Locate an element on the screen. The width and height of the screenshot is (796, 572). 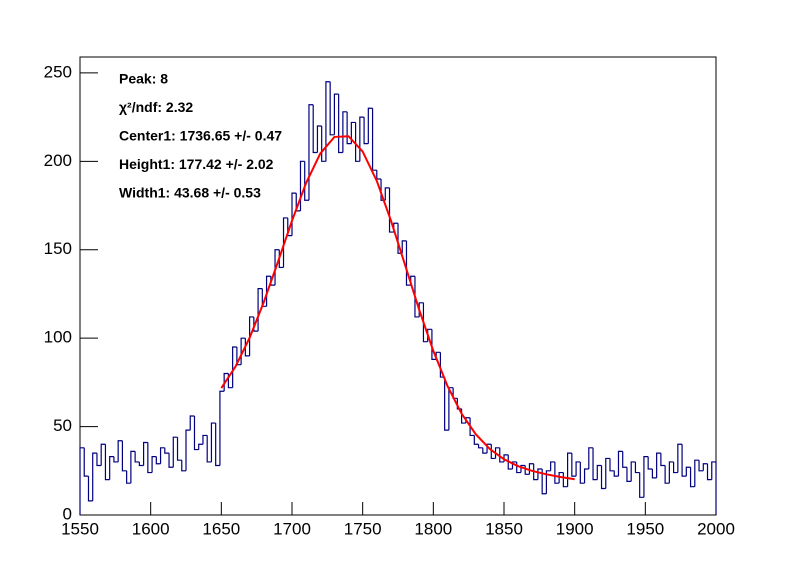
stats-annotation: Center1: 1736.65 +/- 0.47 is located at coordinates (200, 136).